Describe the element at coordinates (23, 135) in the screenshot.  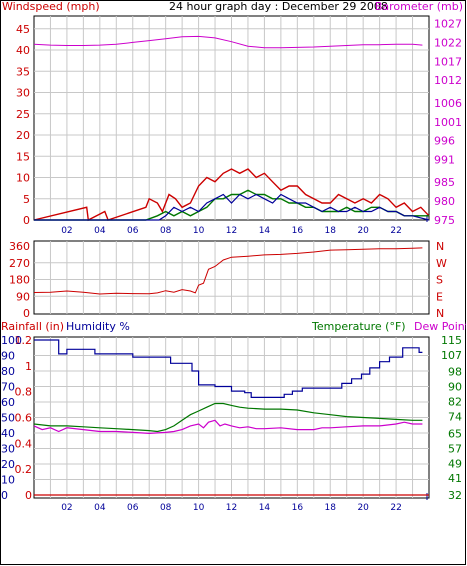
I see `windspeed-tick-label: 20` at that location.